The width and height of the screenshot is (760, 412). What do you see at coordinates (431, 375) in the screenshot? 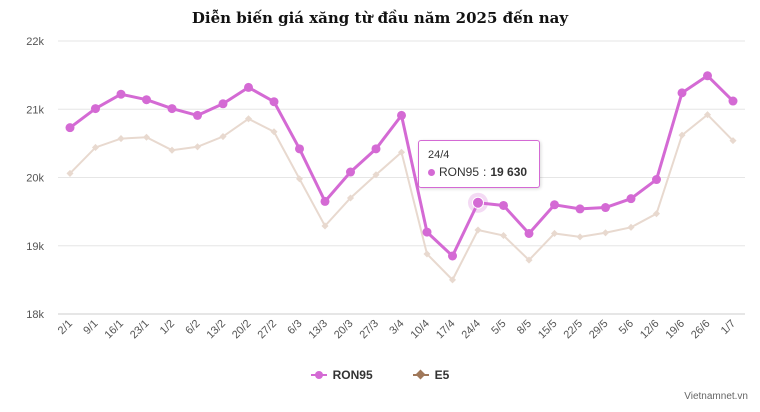
I see `legend-item-e5: E5` at bounding box center [431, 375].